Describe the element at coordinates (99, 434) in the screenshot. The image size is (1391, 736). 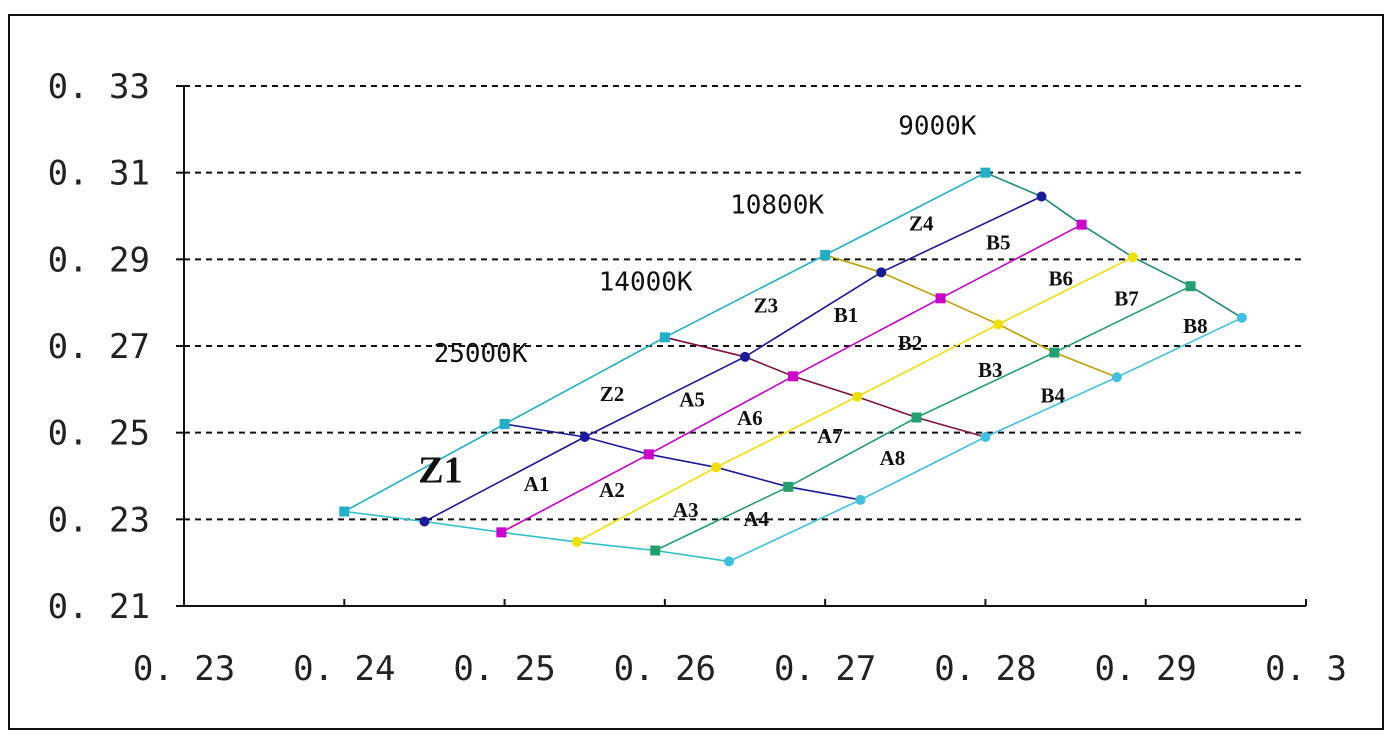
I see `y-tick-label-4: 0. 25` at that location.